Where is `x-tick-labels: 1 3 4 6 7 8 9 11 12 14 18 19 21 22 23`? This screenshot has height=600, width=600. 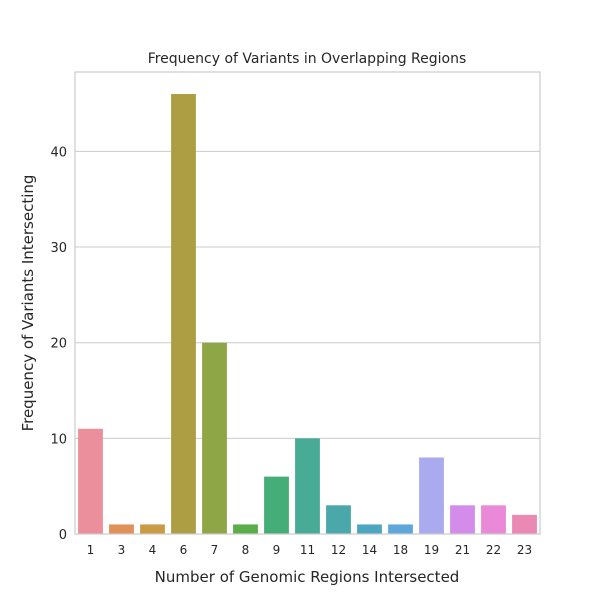
x-tick-labels: 1 3 4 6 7 8 9 11 12 14 18 19 21 22 23 is located at coordinates (309, 550).